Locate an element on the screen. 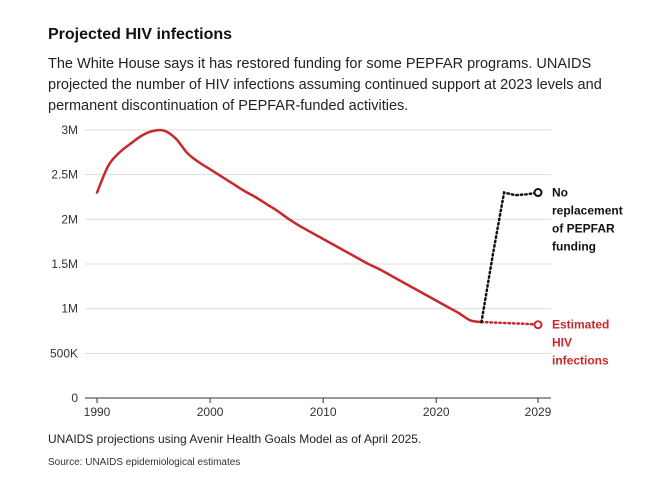  x-tick-label: 2010 is located at coordinates (323, 412).